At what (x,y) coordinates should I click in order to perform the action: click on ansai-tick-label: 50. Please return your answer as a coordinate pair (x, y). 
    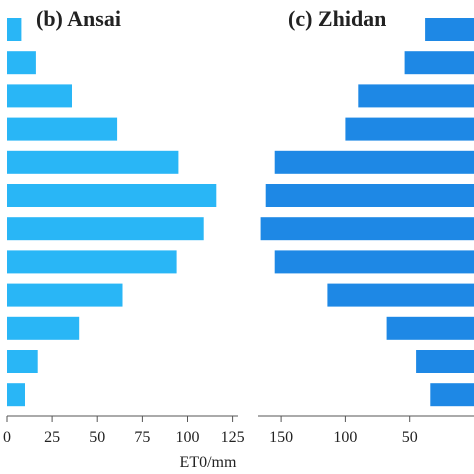
    Looking at the image, I should click on (97, 437).